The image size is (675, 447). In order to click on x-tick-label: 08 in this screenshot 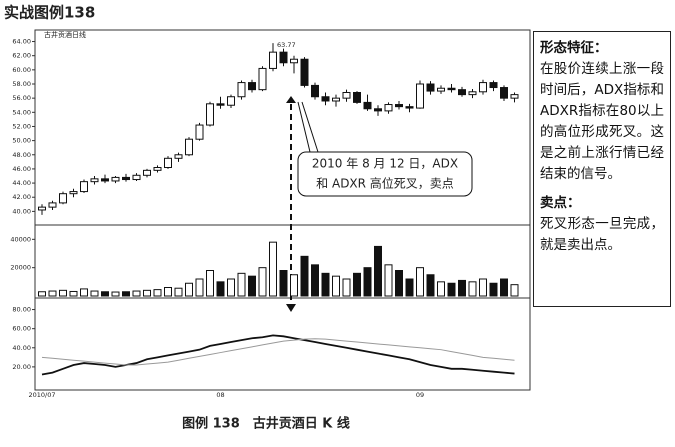, I will do `click(220, 395)`.